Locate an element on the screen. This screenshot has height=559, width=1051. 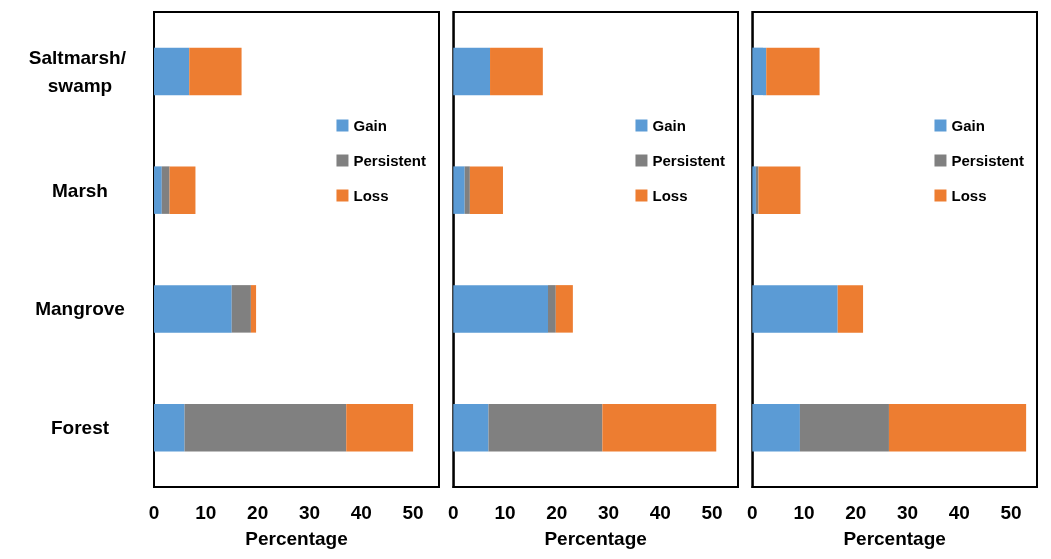
y-tick-label: Saltmarsh/ swamp is located at coordinates (80, 71).